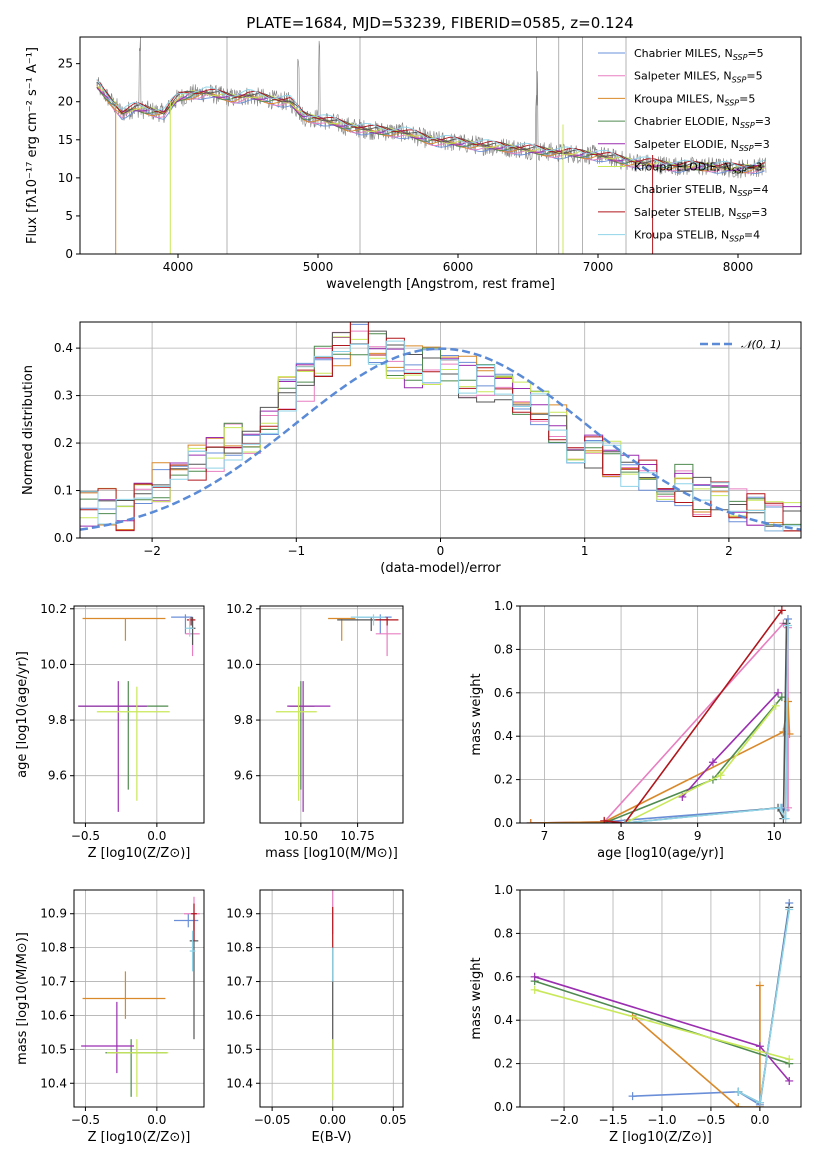  I want to click on mass-vs-EBV-grid, so click(331, 998).